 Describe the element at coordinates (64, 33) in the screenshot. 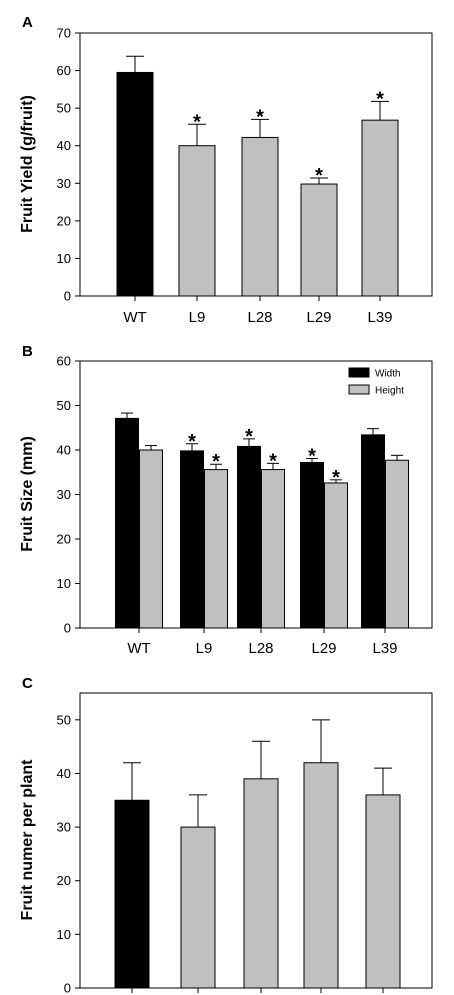

I see `y-tick-label: 70` at that location.